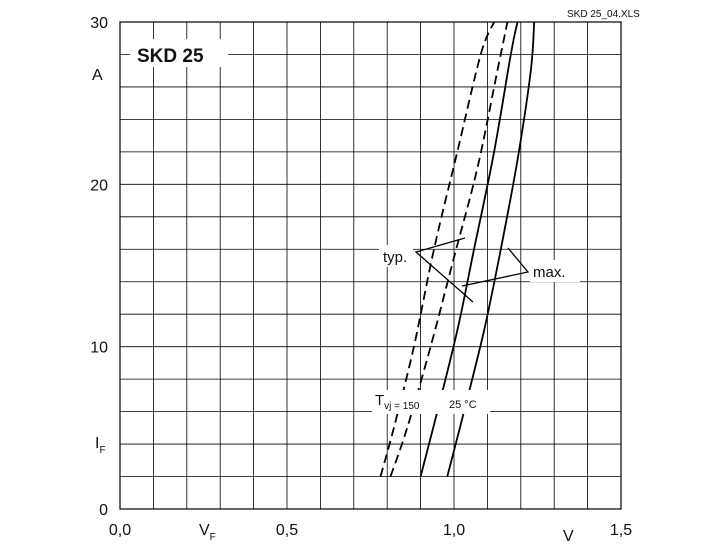 This screenshot has height=546, width=717. I want to click on title-box, so click(179, 53).